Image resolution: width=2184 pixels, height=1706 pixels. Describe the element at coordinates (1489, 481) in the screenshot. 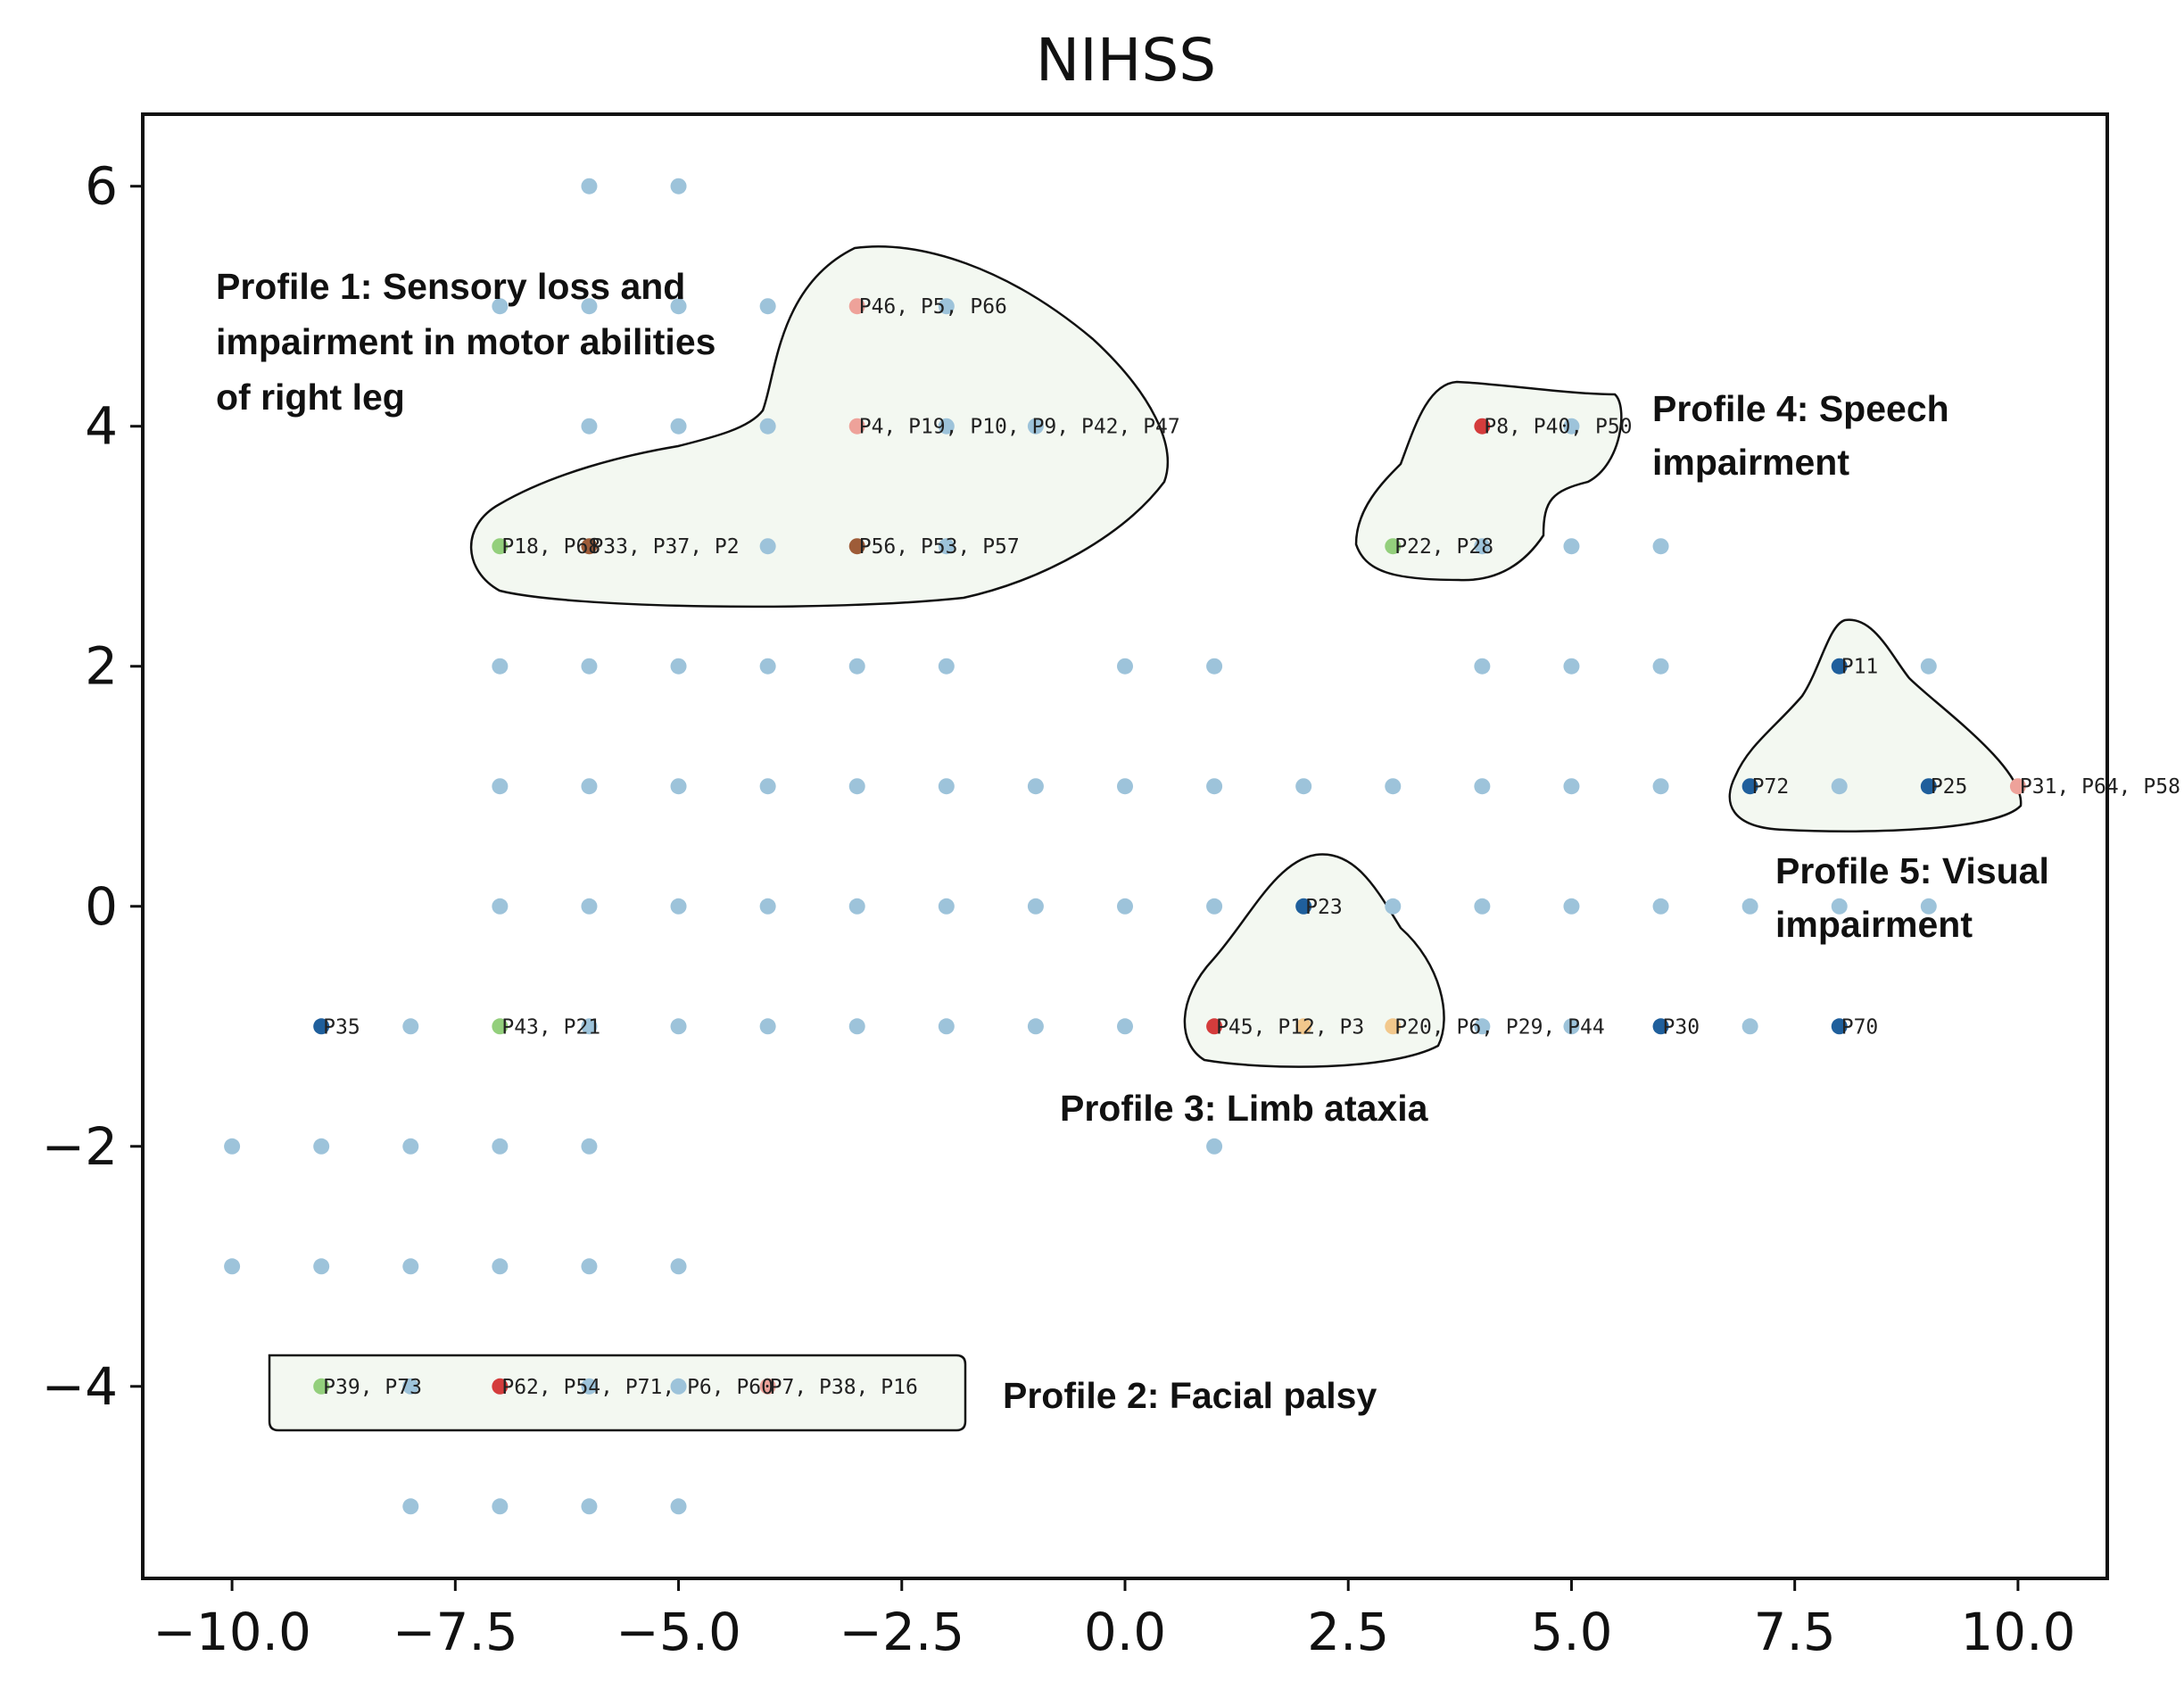

I see `profile-4-region` at that location.